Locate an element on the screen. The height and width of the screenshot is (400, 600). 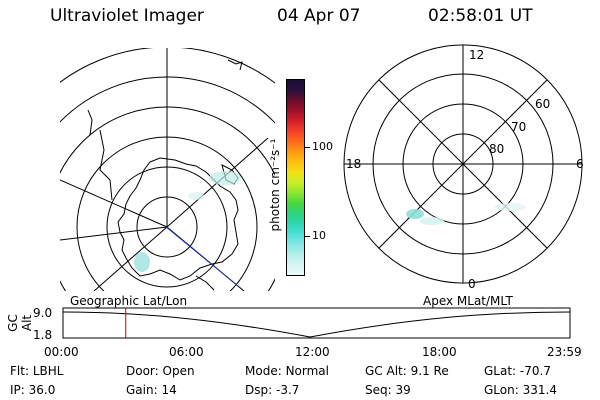
info-glat: GLat: -70.7 is located at coordinates (517, 371).